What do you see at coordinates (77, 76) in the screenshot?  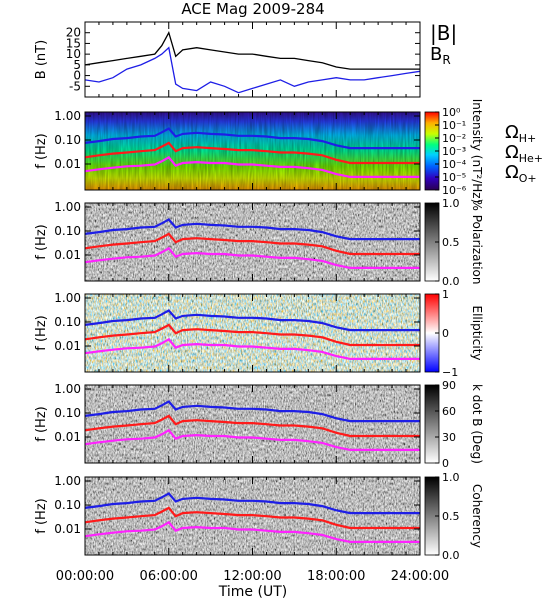 I see `y-tick-label: 0` at bounding box center [77, 76].